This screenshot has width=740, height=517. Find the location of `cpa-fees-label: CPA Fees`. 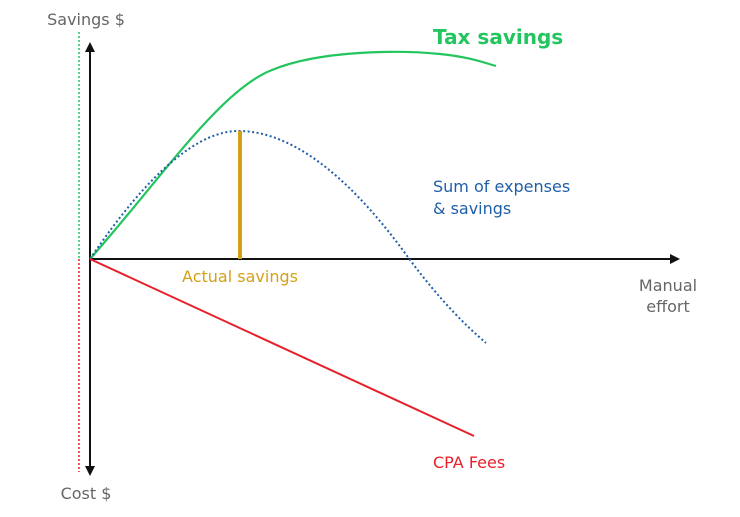

cpa-fees-label: CPA Fees is located at coordinates (469, 462).